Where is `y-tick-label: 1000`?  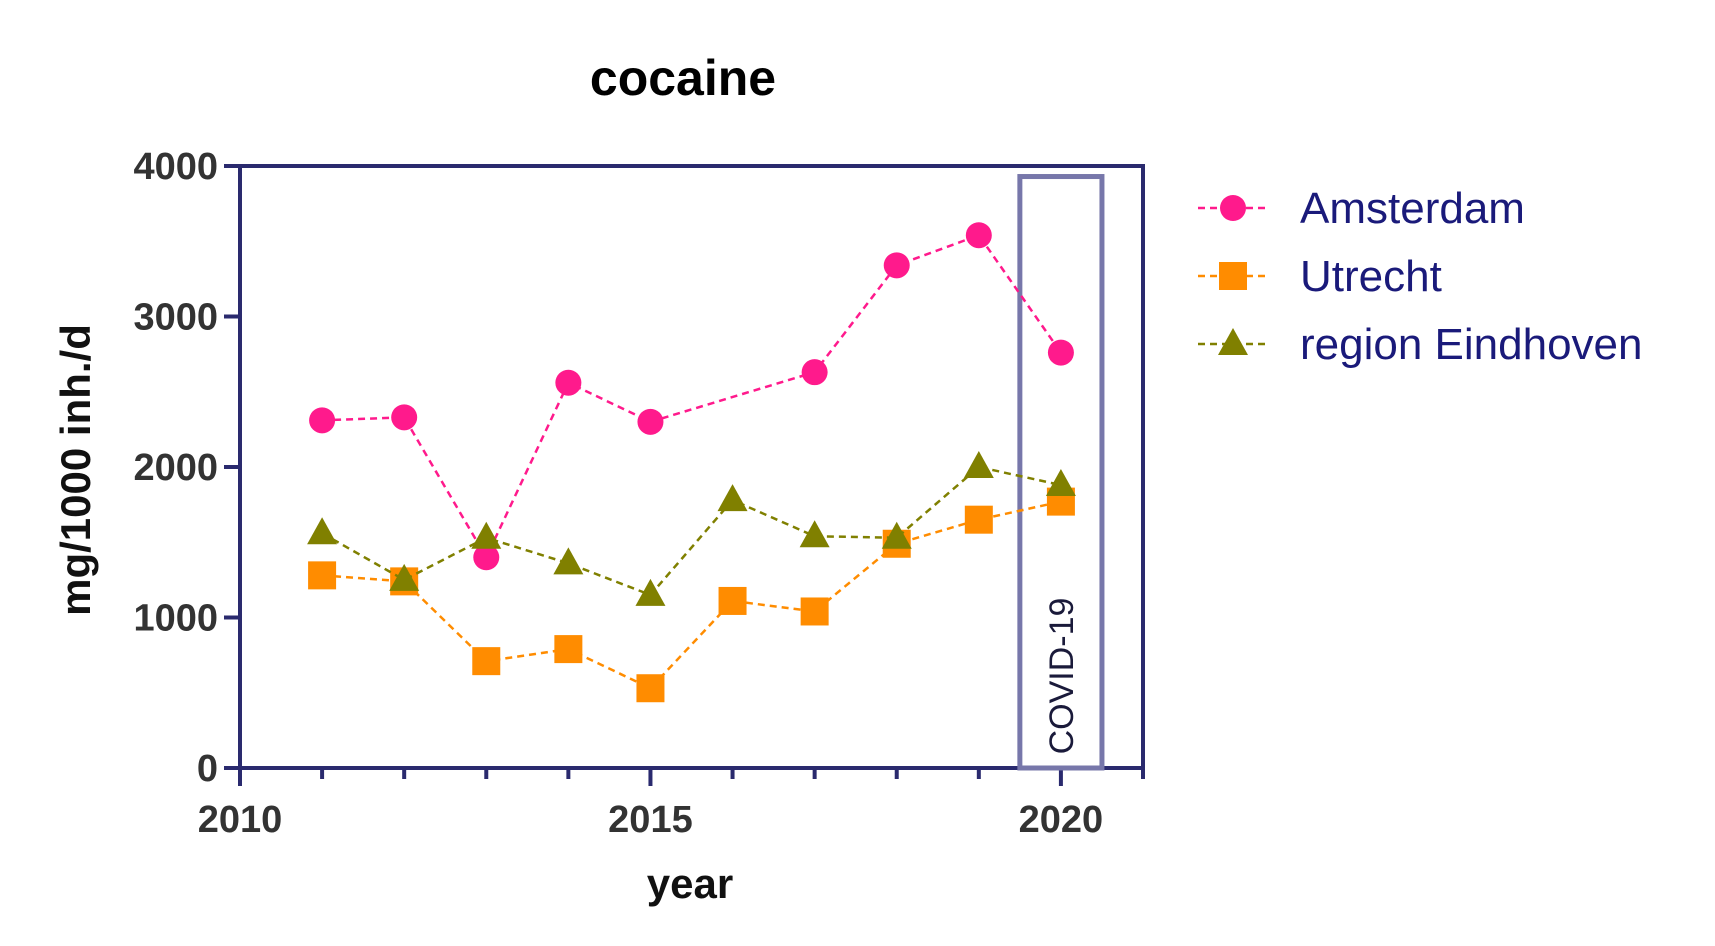
y-tick-label: 1000 is located at coordinates (175, 619).